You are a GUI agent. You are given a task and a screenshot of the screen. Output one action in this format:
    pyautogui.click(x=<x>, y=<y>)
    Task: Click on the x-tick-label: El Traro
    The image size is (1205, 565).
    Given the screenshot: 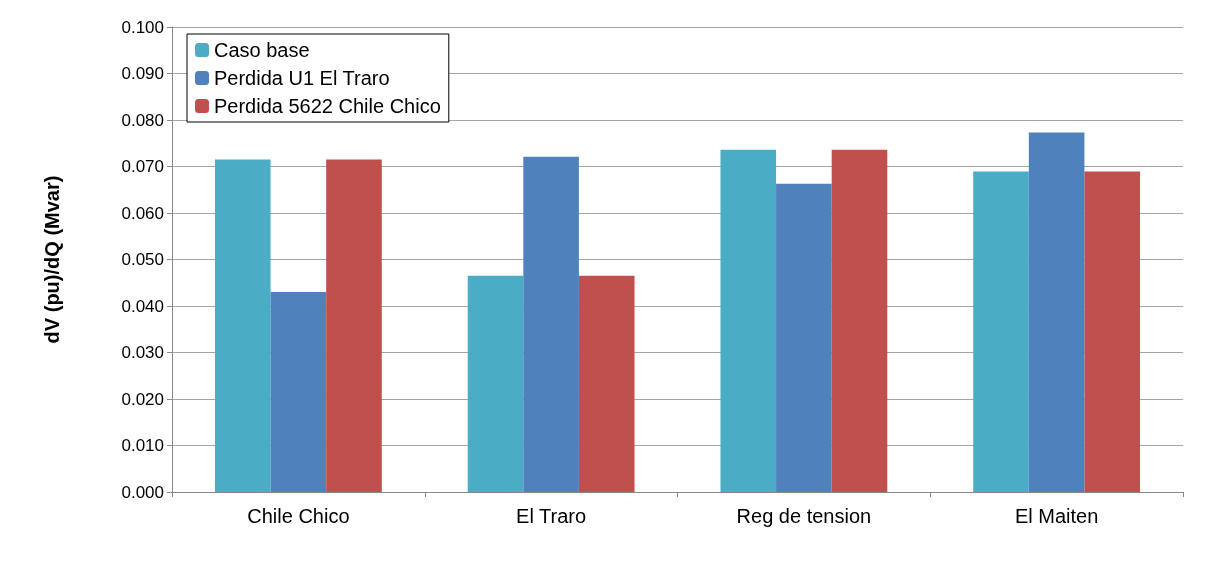 What is the action you would take?
    pyautogui.click(x=551, y=516)
    